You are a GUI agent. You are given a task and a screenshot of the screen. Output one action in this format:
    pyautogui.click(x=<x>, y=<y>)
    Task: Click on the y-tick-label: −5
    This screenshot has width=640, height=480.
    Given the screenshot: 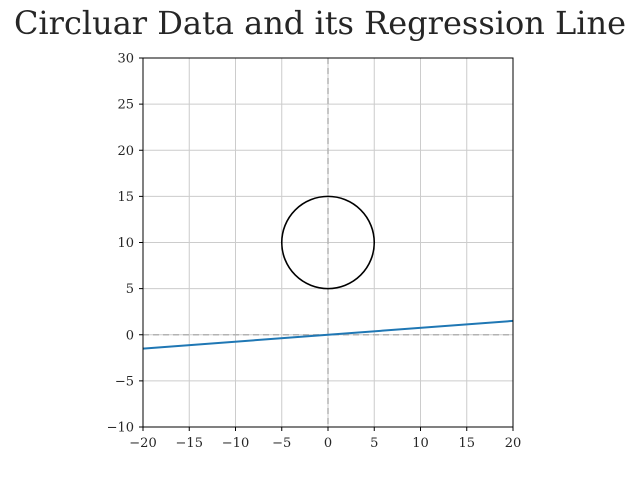 What is the action you would take?
    pyautogui.click(x=124, y=381)
    